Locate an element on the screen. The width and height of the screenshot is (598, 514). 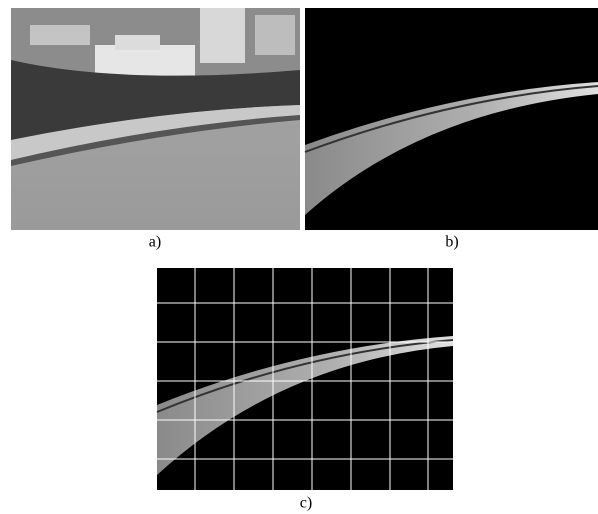
panel-label: b) is located at coordinates (451, 242).